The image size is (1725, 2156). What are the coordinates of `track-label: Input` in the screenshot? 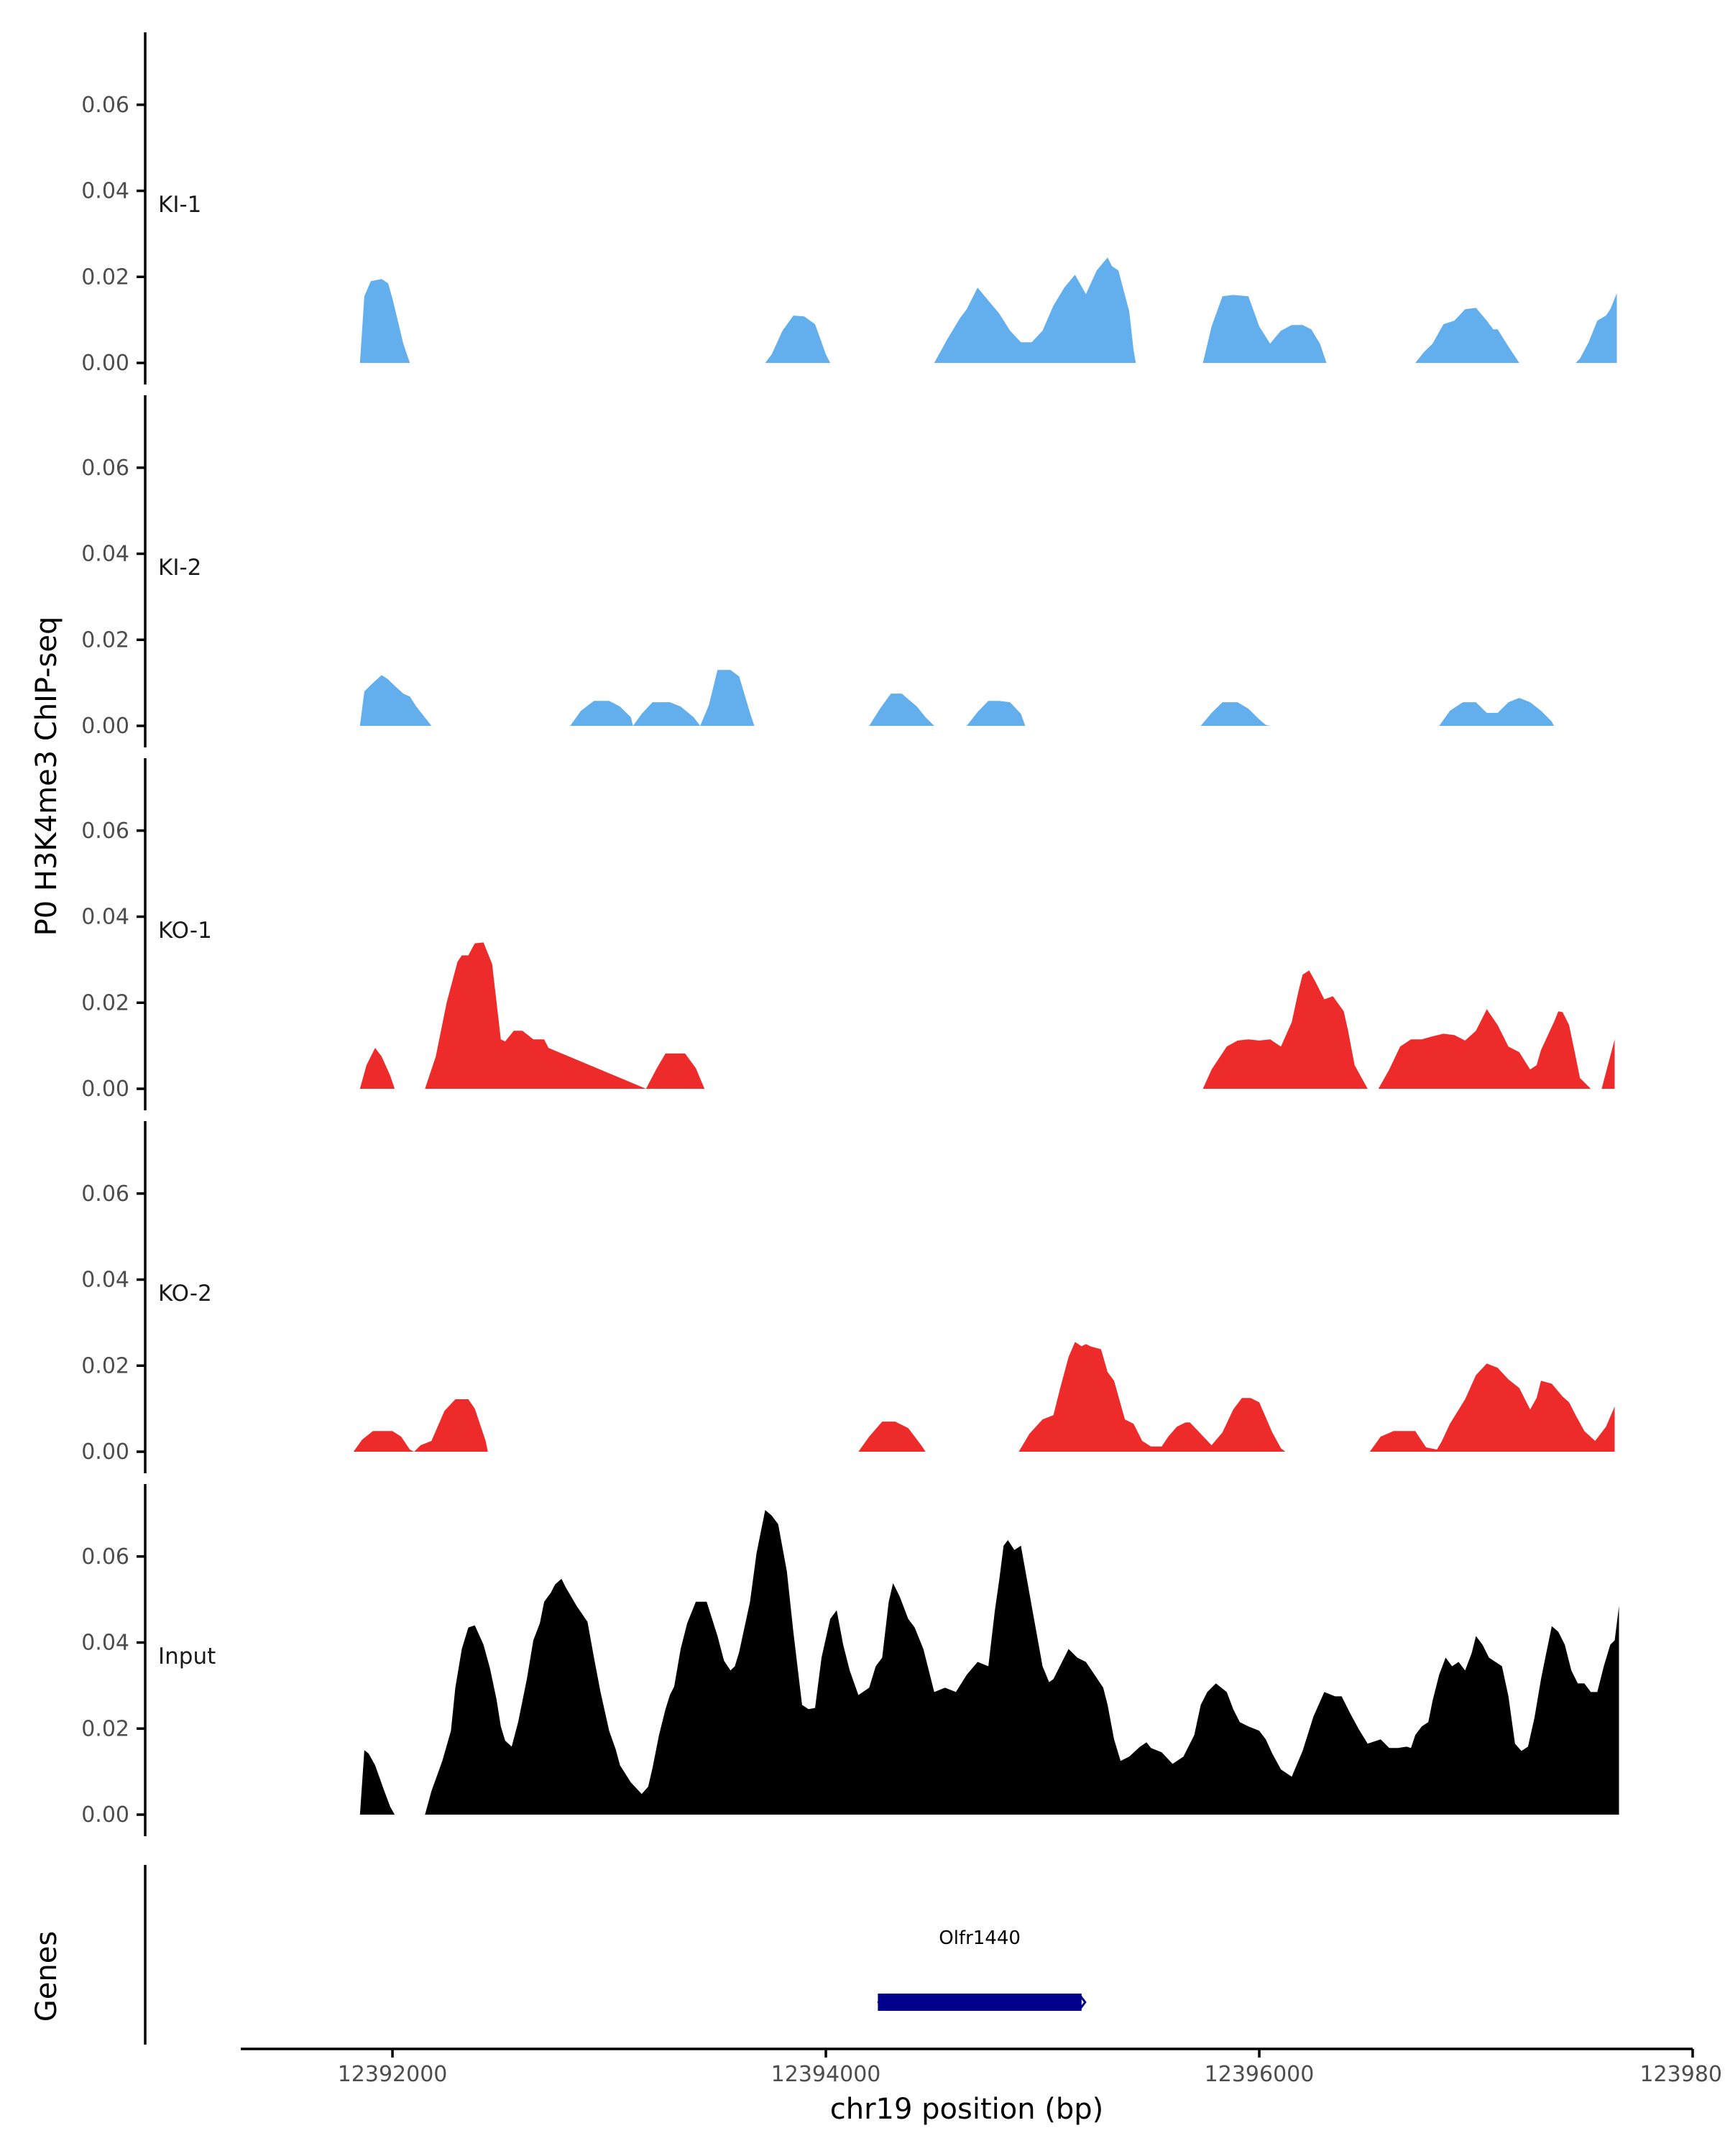 It's located at (187, 1657).